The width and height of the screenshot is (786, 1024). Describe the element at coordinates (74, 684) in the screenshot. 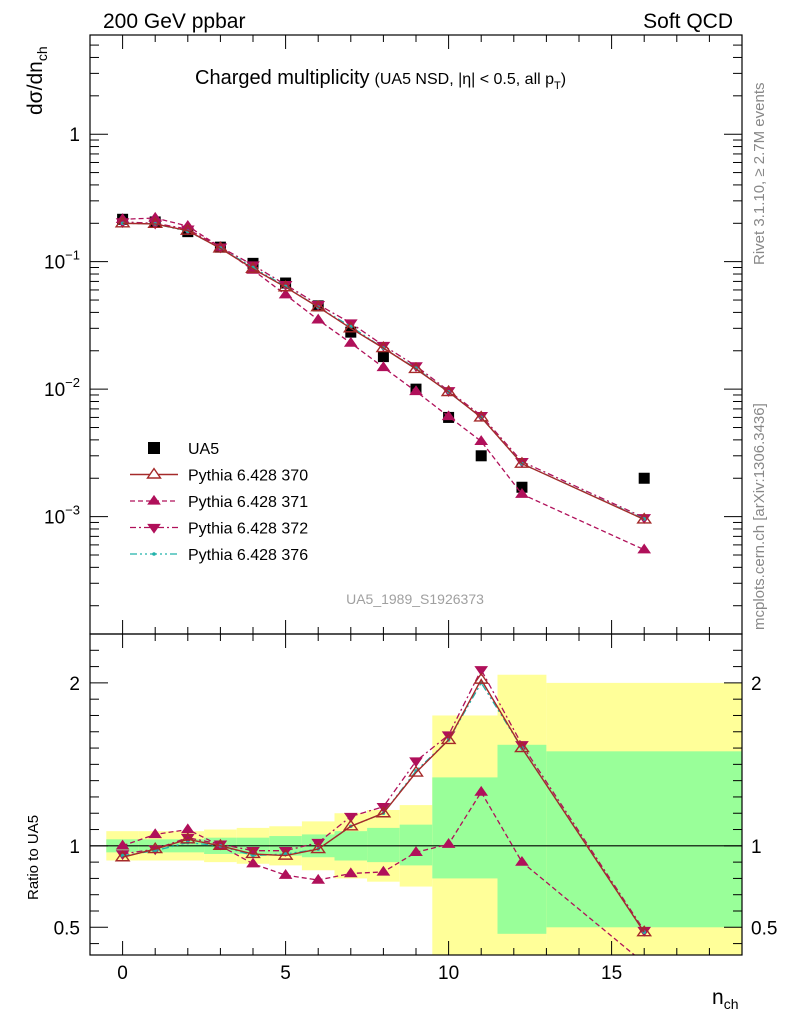

I see `ratio-tick-label-2: 2` at that location.